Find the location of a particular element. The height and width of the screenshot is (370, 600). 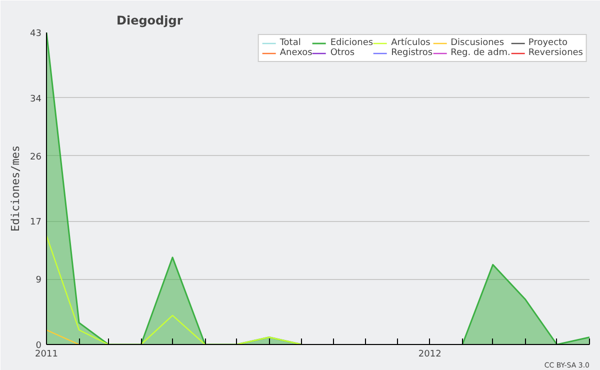

x-tick-label: 2012 is located at coordinates (430, 355).